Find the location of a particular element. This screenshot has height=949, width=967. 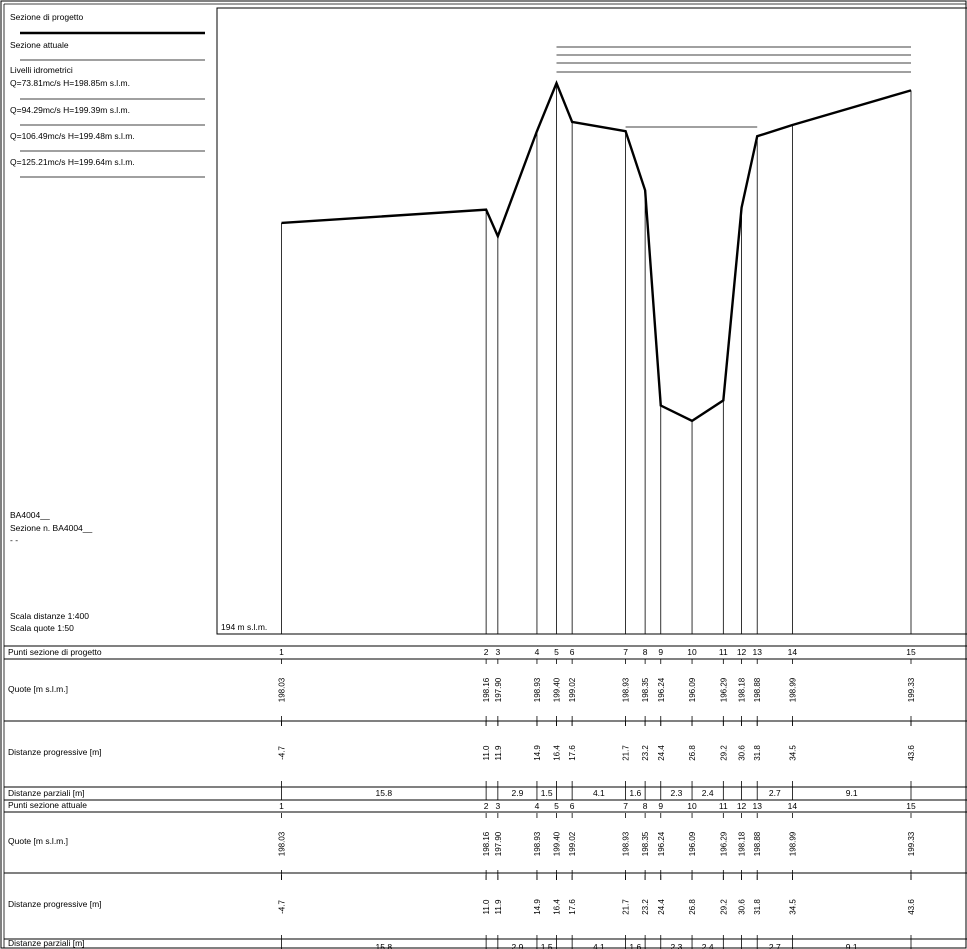

point-number-progetto-8: 8 is located at coordinates (645, 652).